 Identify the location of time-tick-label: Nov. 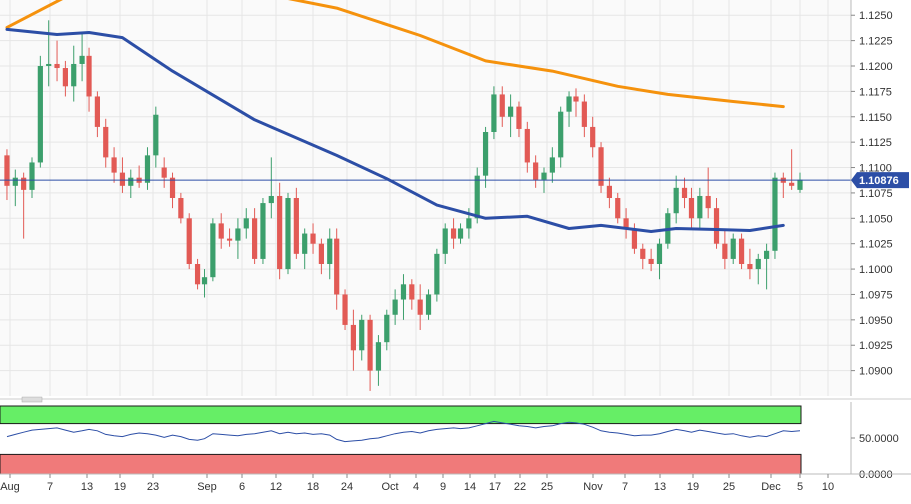
(593, 487).